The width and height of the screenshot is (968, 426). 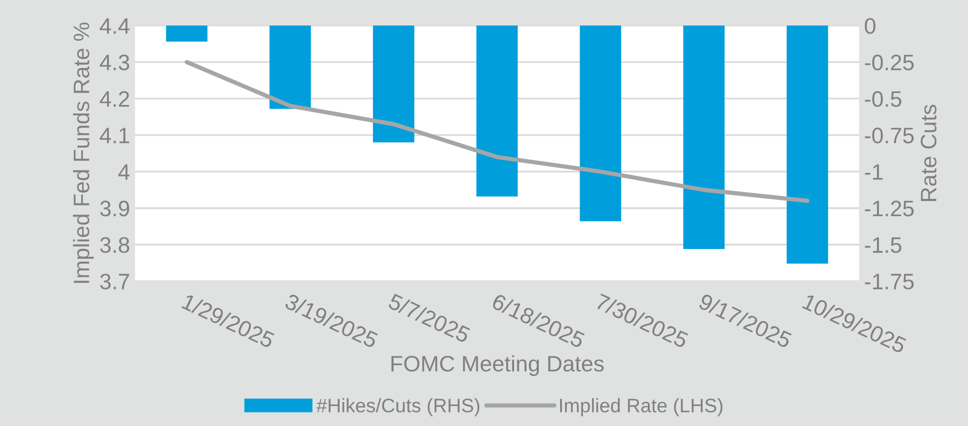 What do you see at coordinates (883, 99) in the screenshot?
I see `y2-tick-label: -0.5` at bounding box center [883, 99].